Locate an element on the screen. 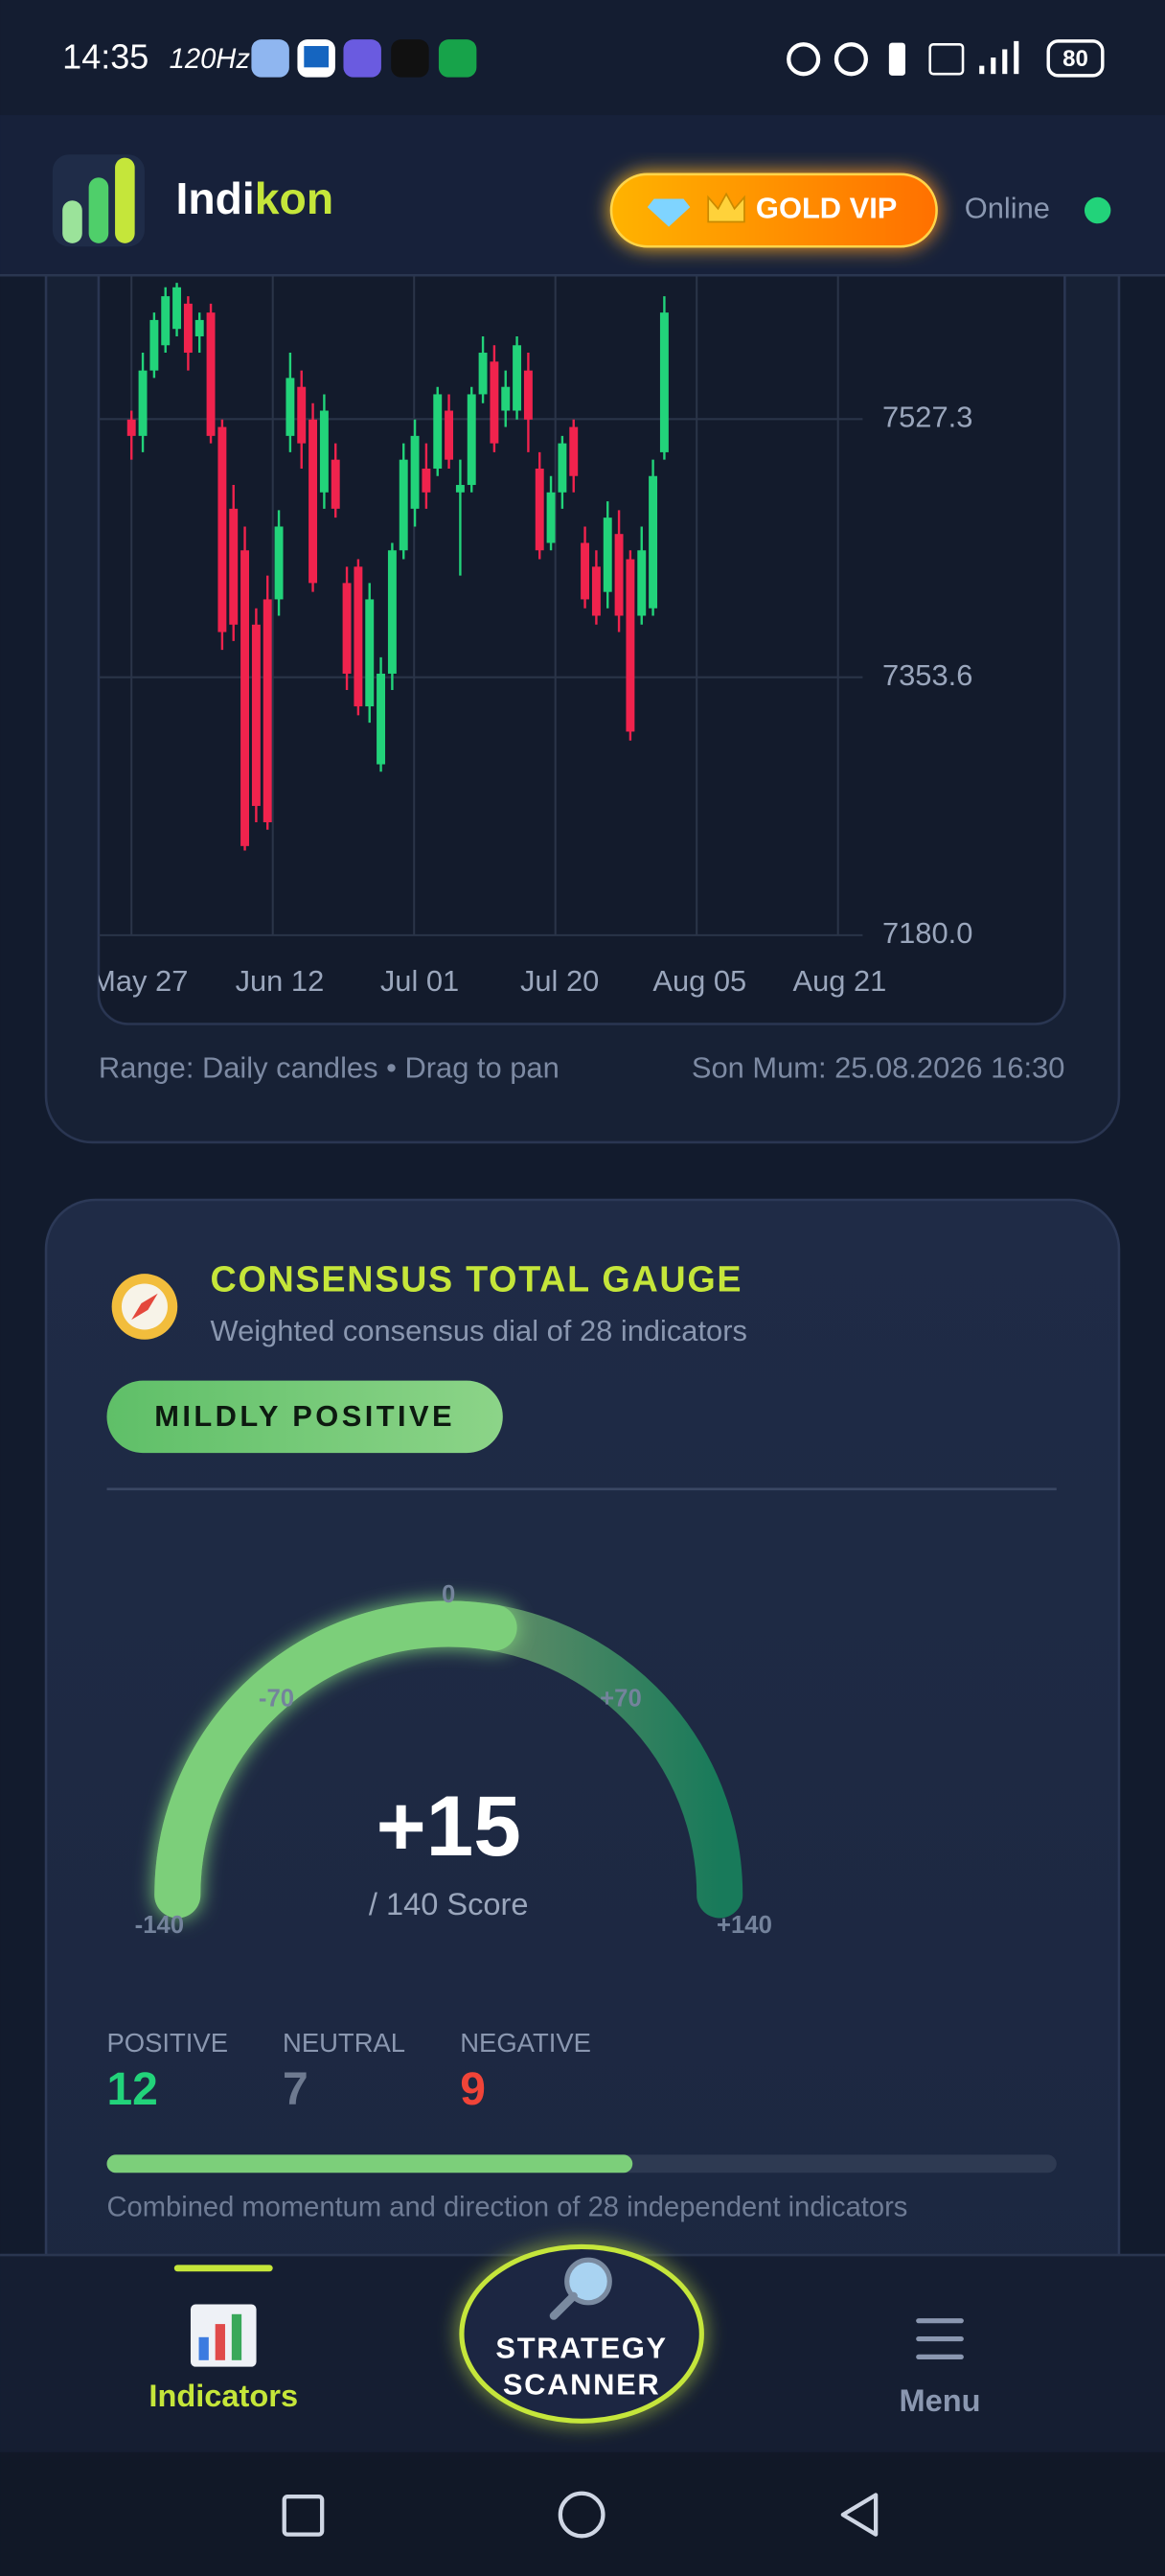 The width and height of the screenshot is (1165, 2576). stat-name: NEGATIVE is located at coordinates (525, 2043).